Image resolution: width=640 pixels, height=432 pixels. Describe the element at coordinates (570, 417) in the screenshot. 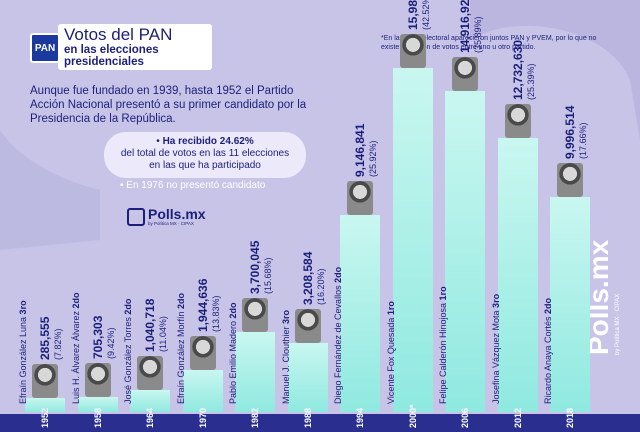

I see `year-label: 2018` at that location.